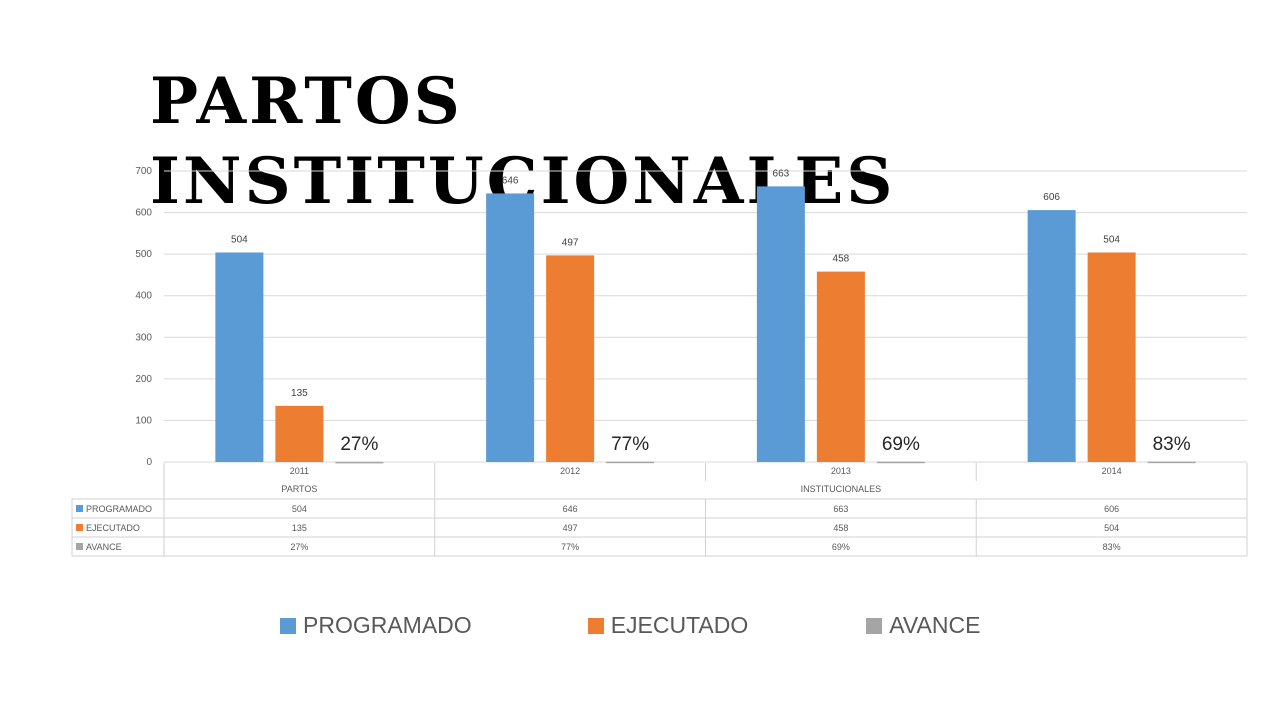  What do you see at coordinates (299, 471) in the screenshot?
I see `x-tick-label: 2011` at bounding box center [299, 471].